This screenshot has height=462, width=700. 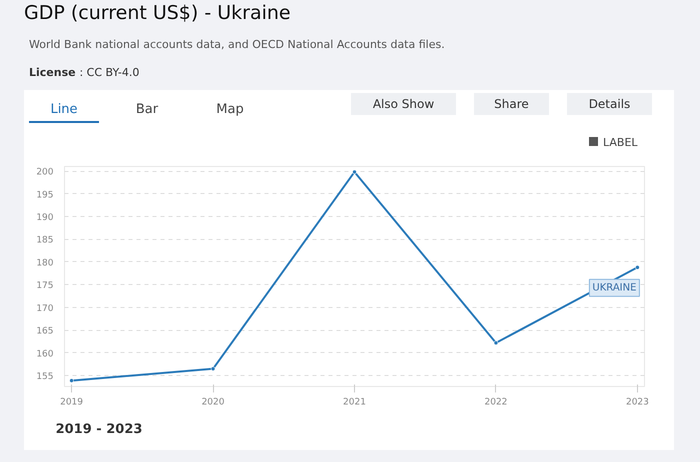 I want to click on text: LABEL, so click(x=620, y=143).